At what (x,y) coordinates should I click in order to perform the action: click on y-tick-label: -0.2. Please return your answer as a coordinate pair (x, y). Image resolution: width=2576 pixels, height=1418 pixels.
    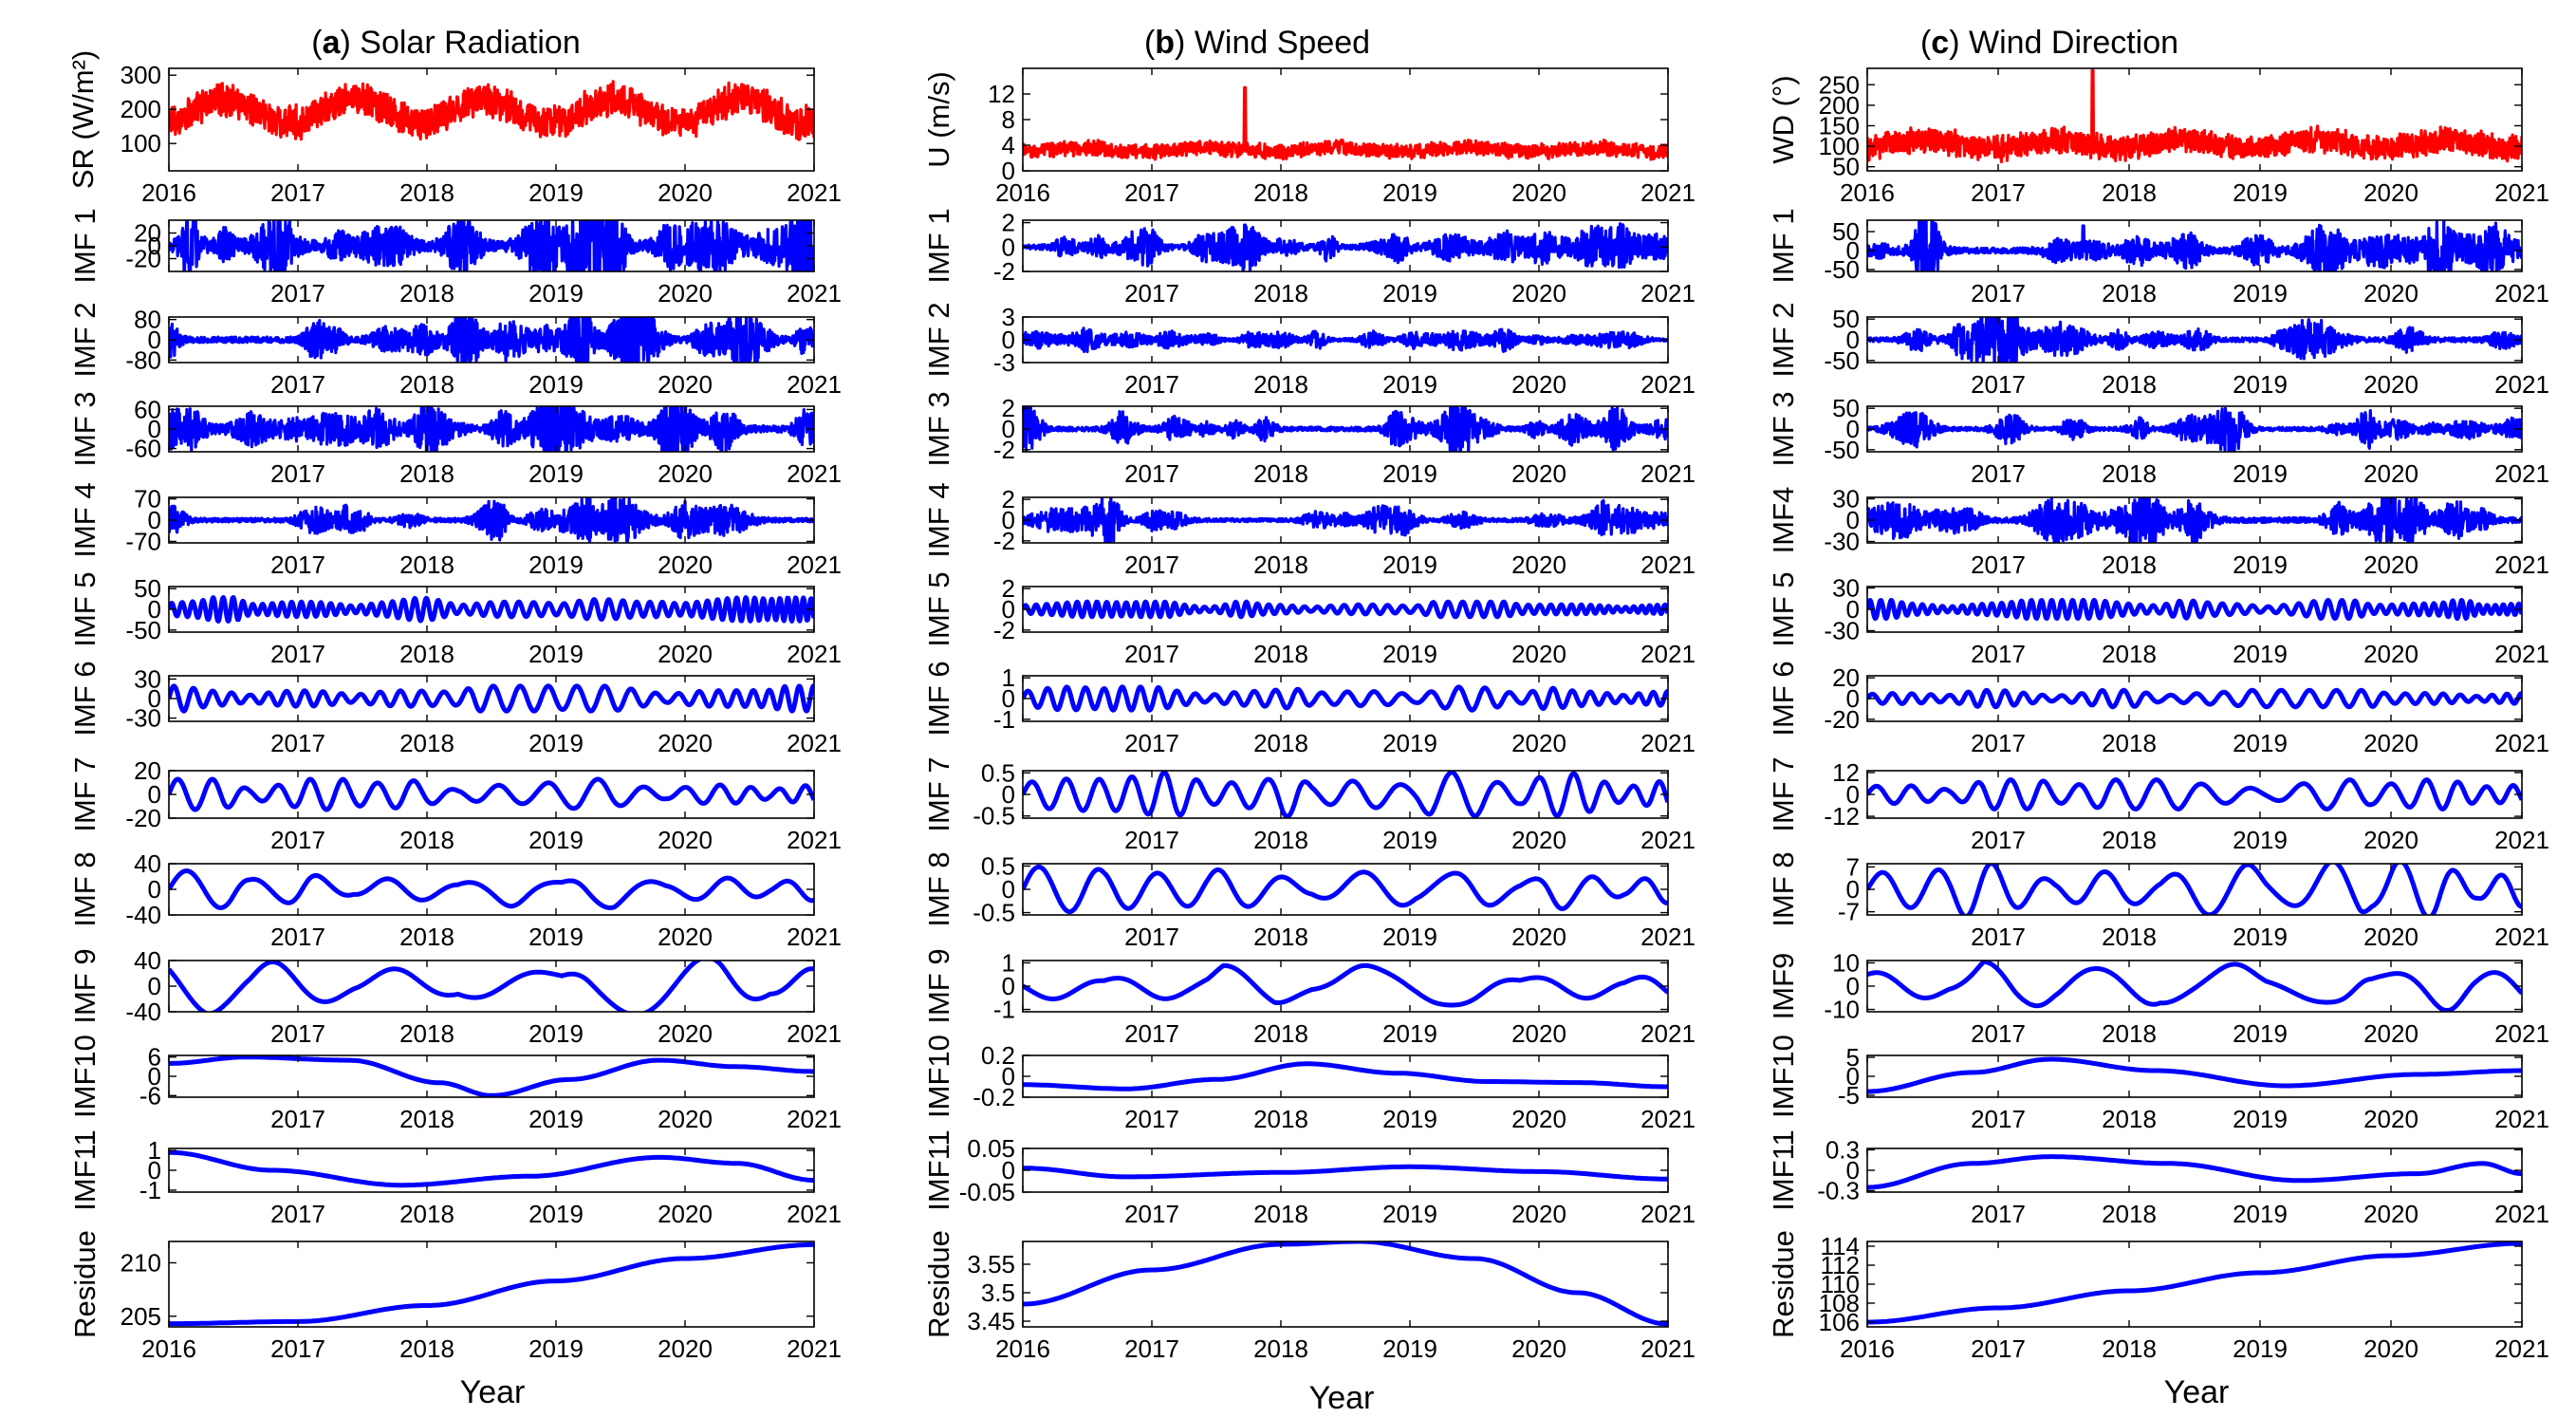
    Looking at the image, I should click on (994, 1097).